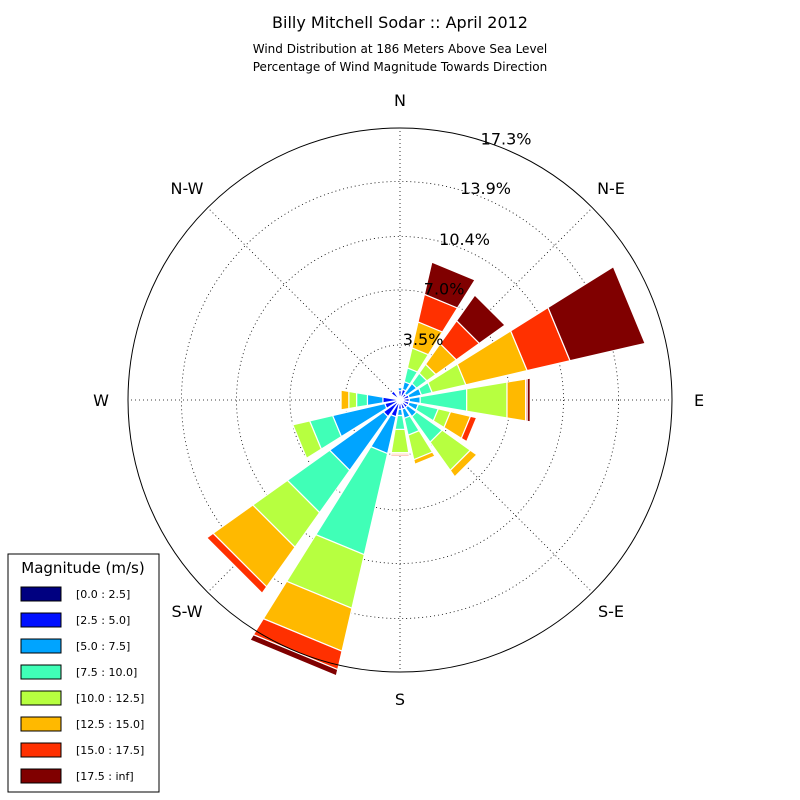  What do you see at coordinates (400, 100) in the screenshot?
I see `direction-label-north: N` at bounding box center [400, 100].